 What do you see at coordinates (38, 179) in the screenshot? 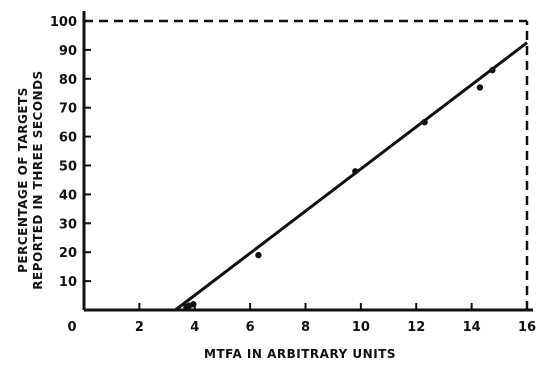
I see `y-axis-title-line2: REPORTED IN THREE SECONDS` at bounding box center [38, 179].